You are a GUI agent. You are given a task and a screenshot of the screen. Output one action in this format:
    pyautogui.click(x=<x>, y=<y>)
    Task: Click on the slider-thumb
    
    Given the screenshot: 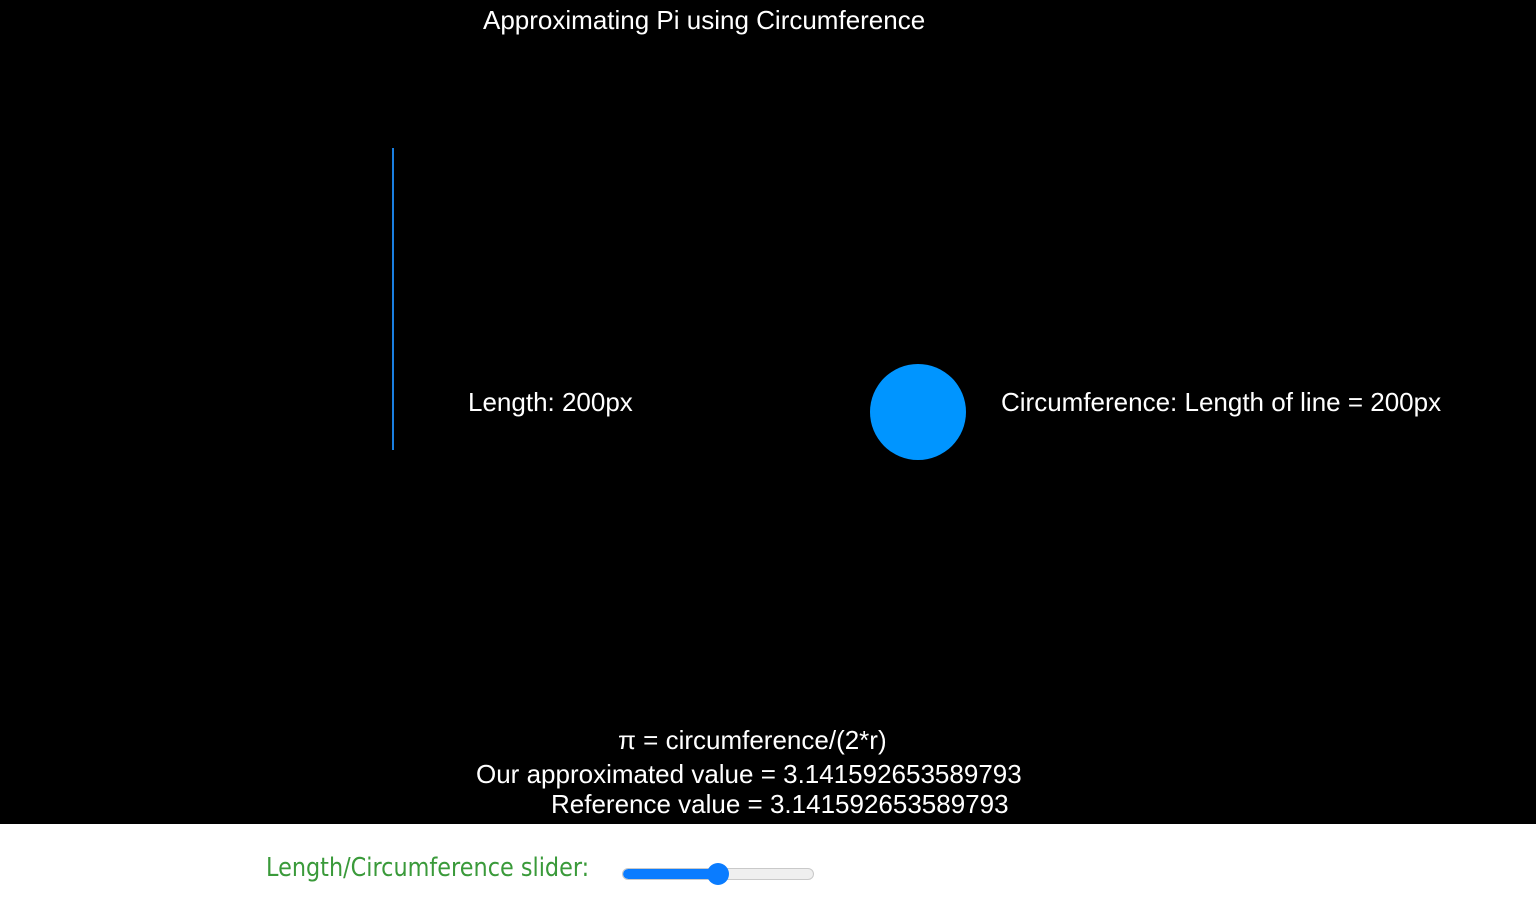 What is the action you would take?
    pyautogui.click(x=718, y=874)
    